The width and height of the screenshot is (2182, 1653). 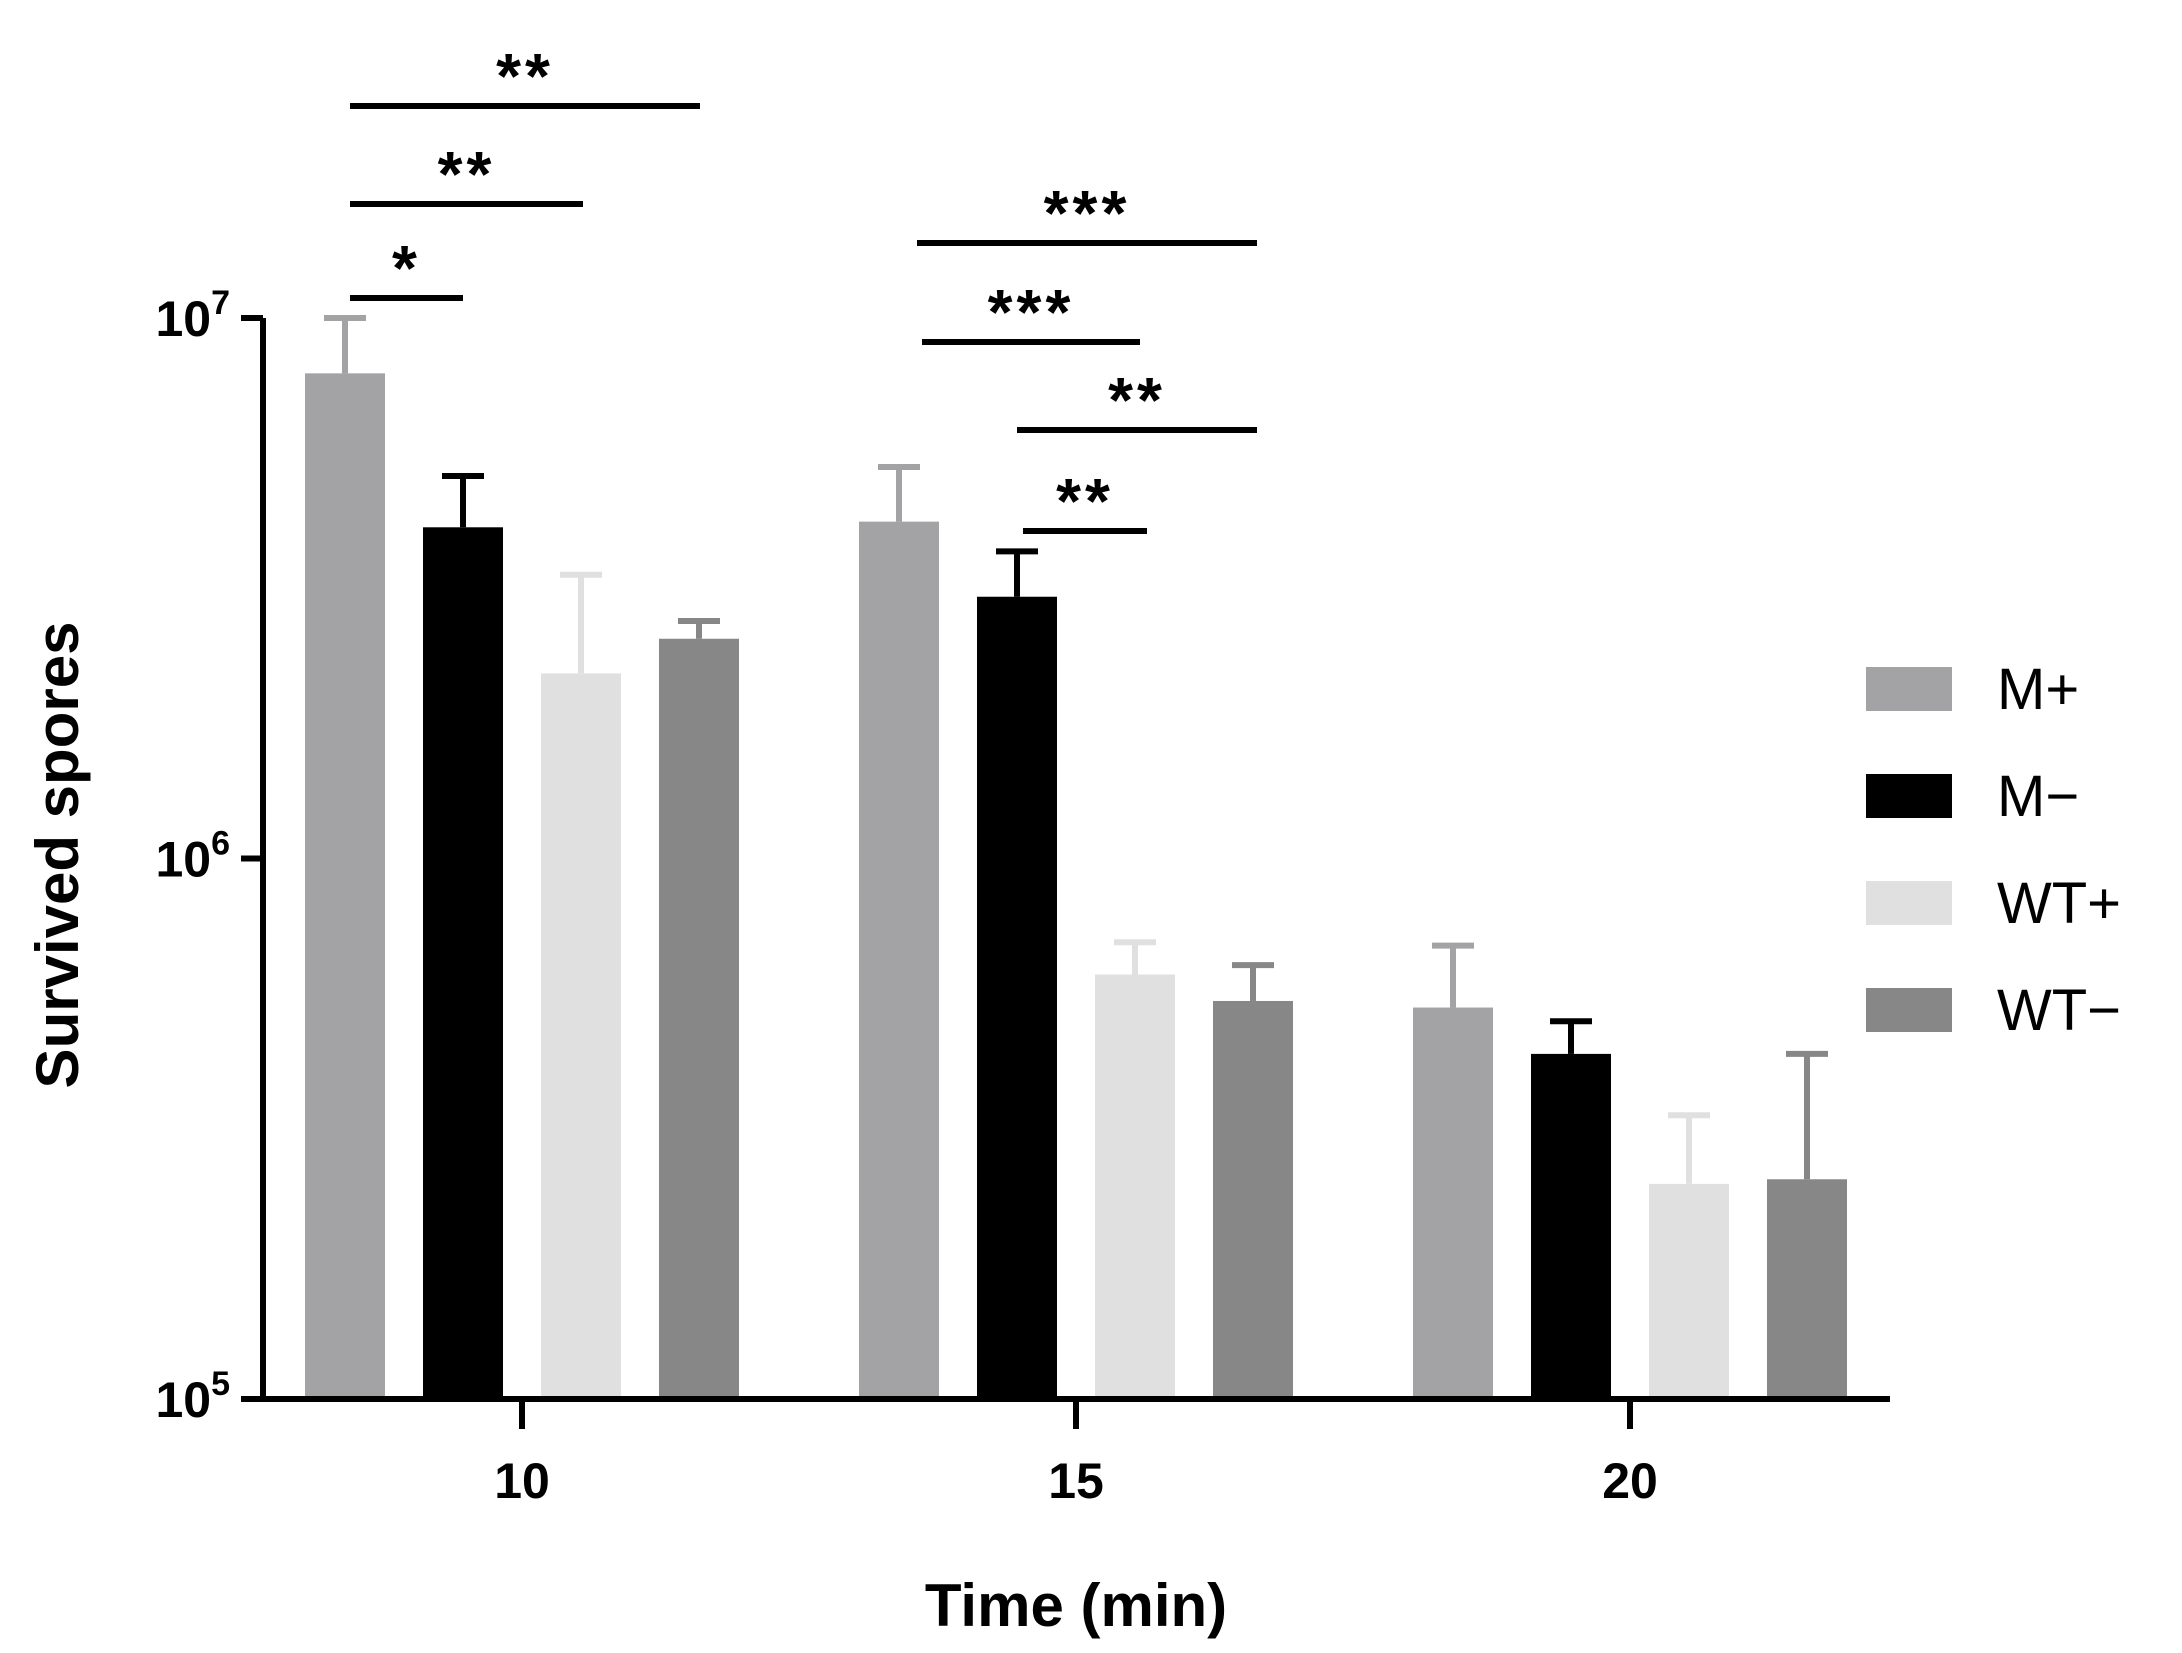 I want to click on bar-M−-20, so click(x=1571, y=1226).